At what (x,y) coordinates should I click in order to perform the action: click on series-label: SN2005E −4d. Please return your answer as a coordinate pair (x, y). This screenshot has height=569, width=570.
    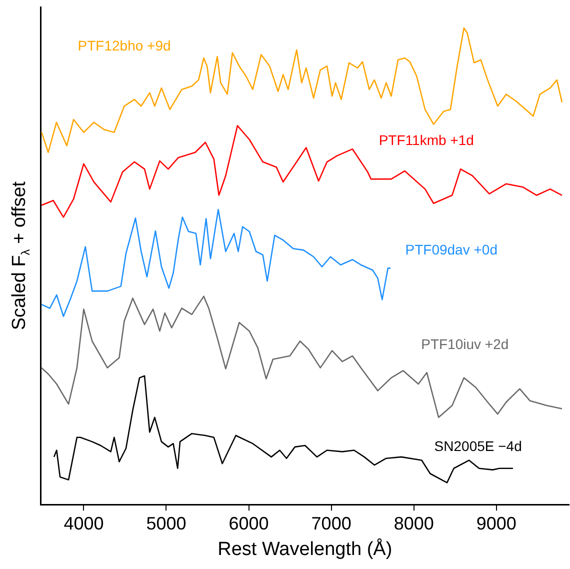
    Looking at the image, I should click on (478, 446).